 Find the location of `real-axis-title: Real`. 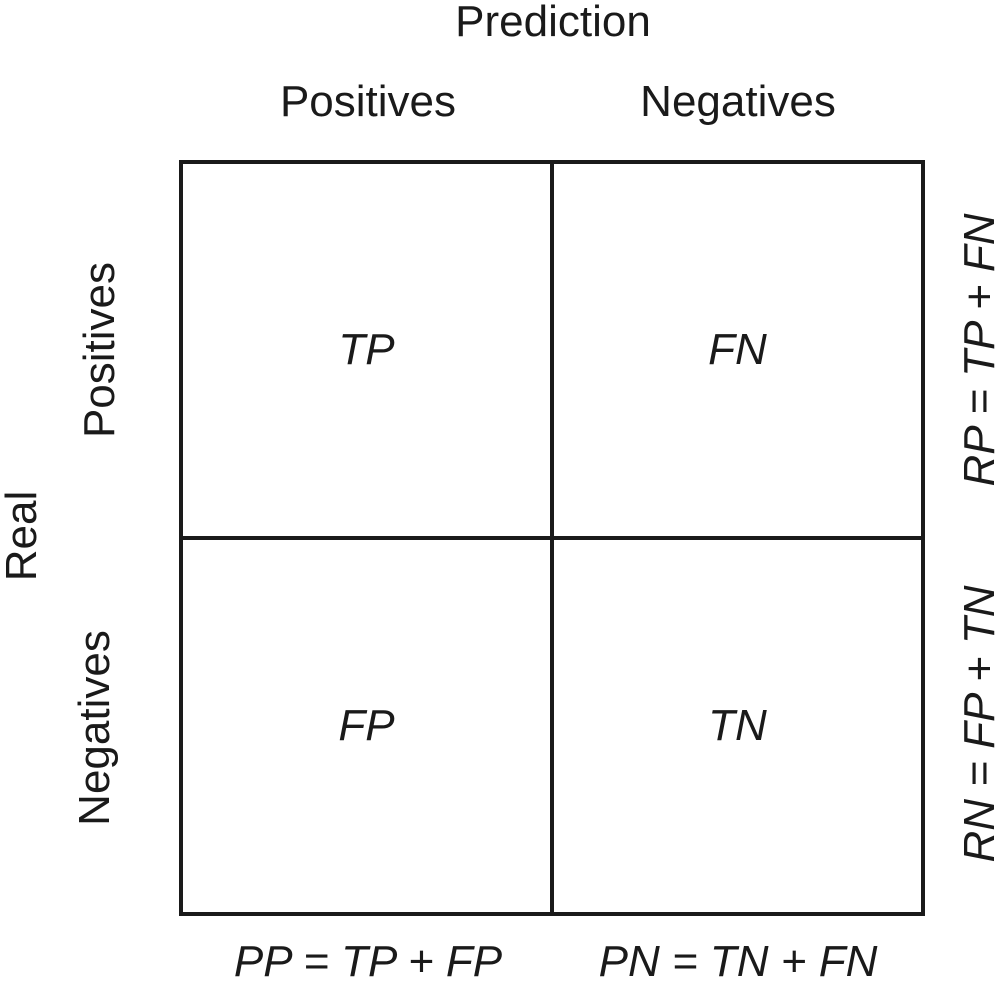

real-axis-title: Real is located at coordinates (23, 536).